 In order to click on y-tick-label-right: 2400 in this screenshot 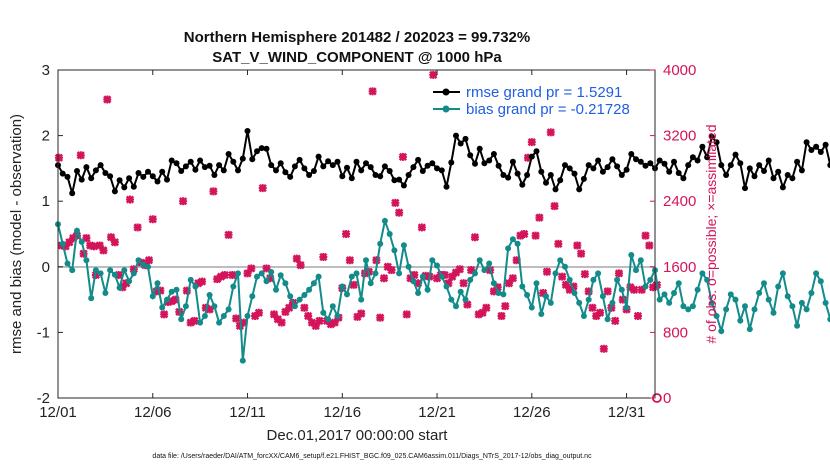, I will do `click(679, 201)`.